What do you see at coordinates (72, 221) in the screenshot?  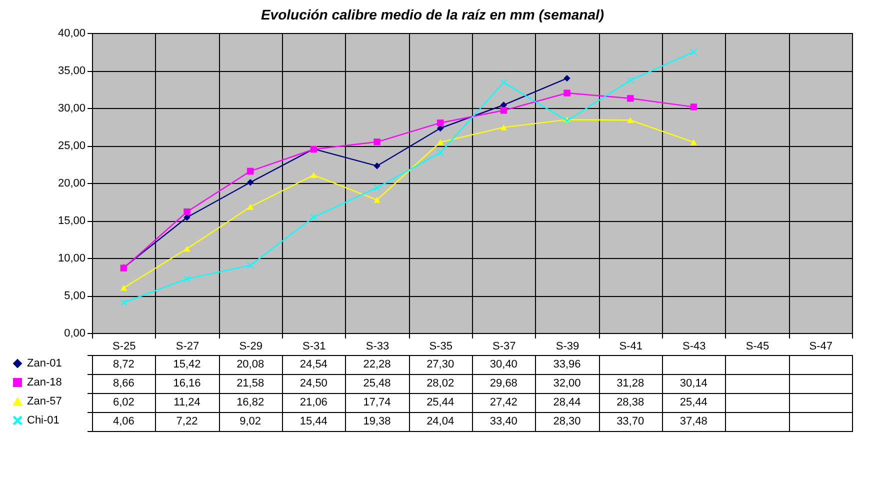 I see `y-tick-label: 15,00` at bounding box center [72, 221].